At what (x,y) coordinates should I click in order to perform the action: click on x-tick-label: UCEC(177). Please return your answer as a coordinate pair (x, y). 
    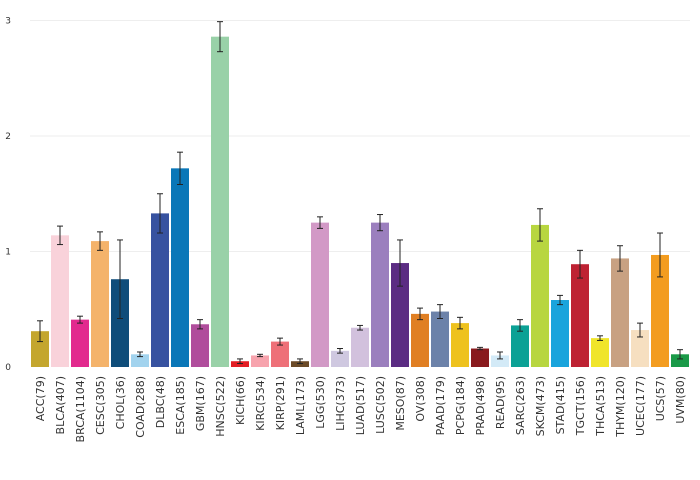
    Looking at the image, I should click on (640, 406).